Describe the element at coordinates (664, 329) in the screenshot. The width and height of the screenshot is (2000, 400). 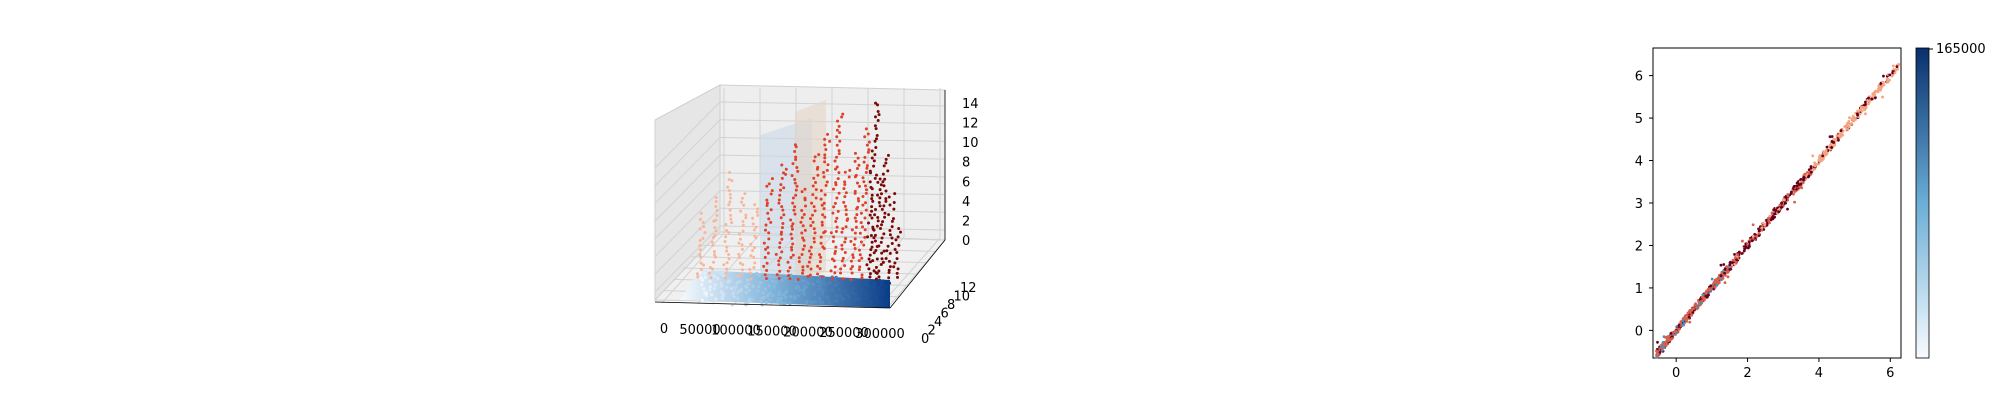
I see `x-tick-label: 0` at that location.